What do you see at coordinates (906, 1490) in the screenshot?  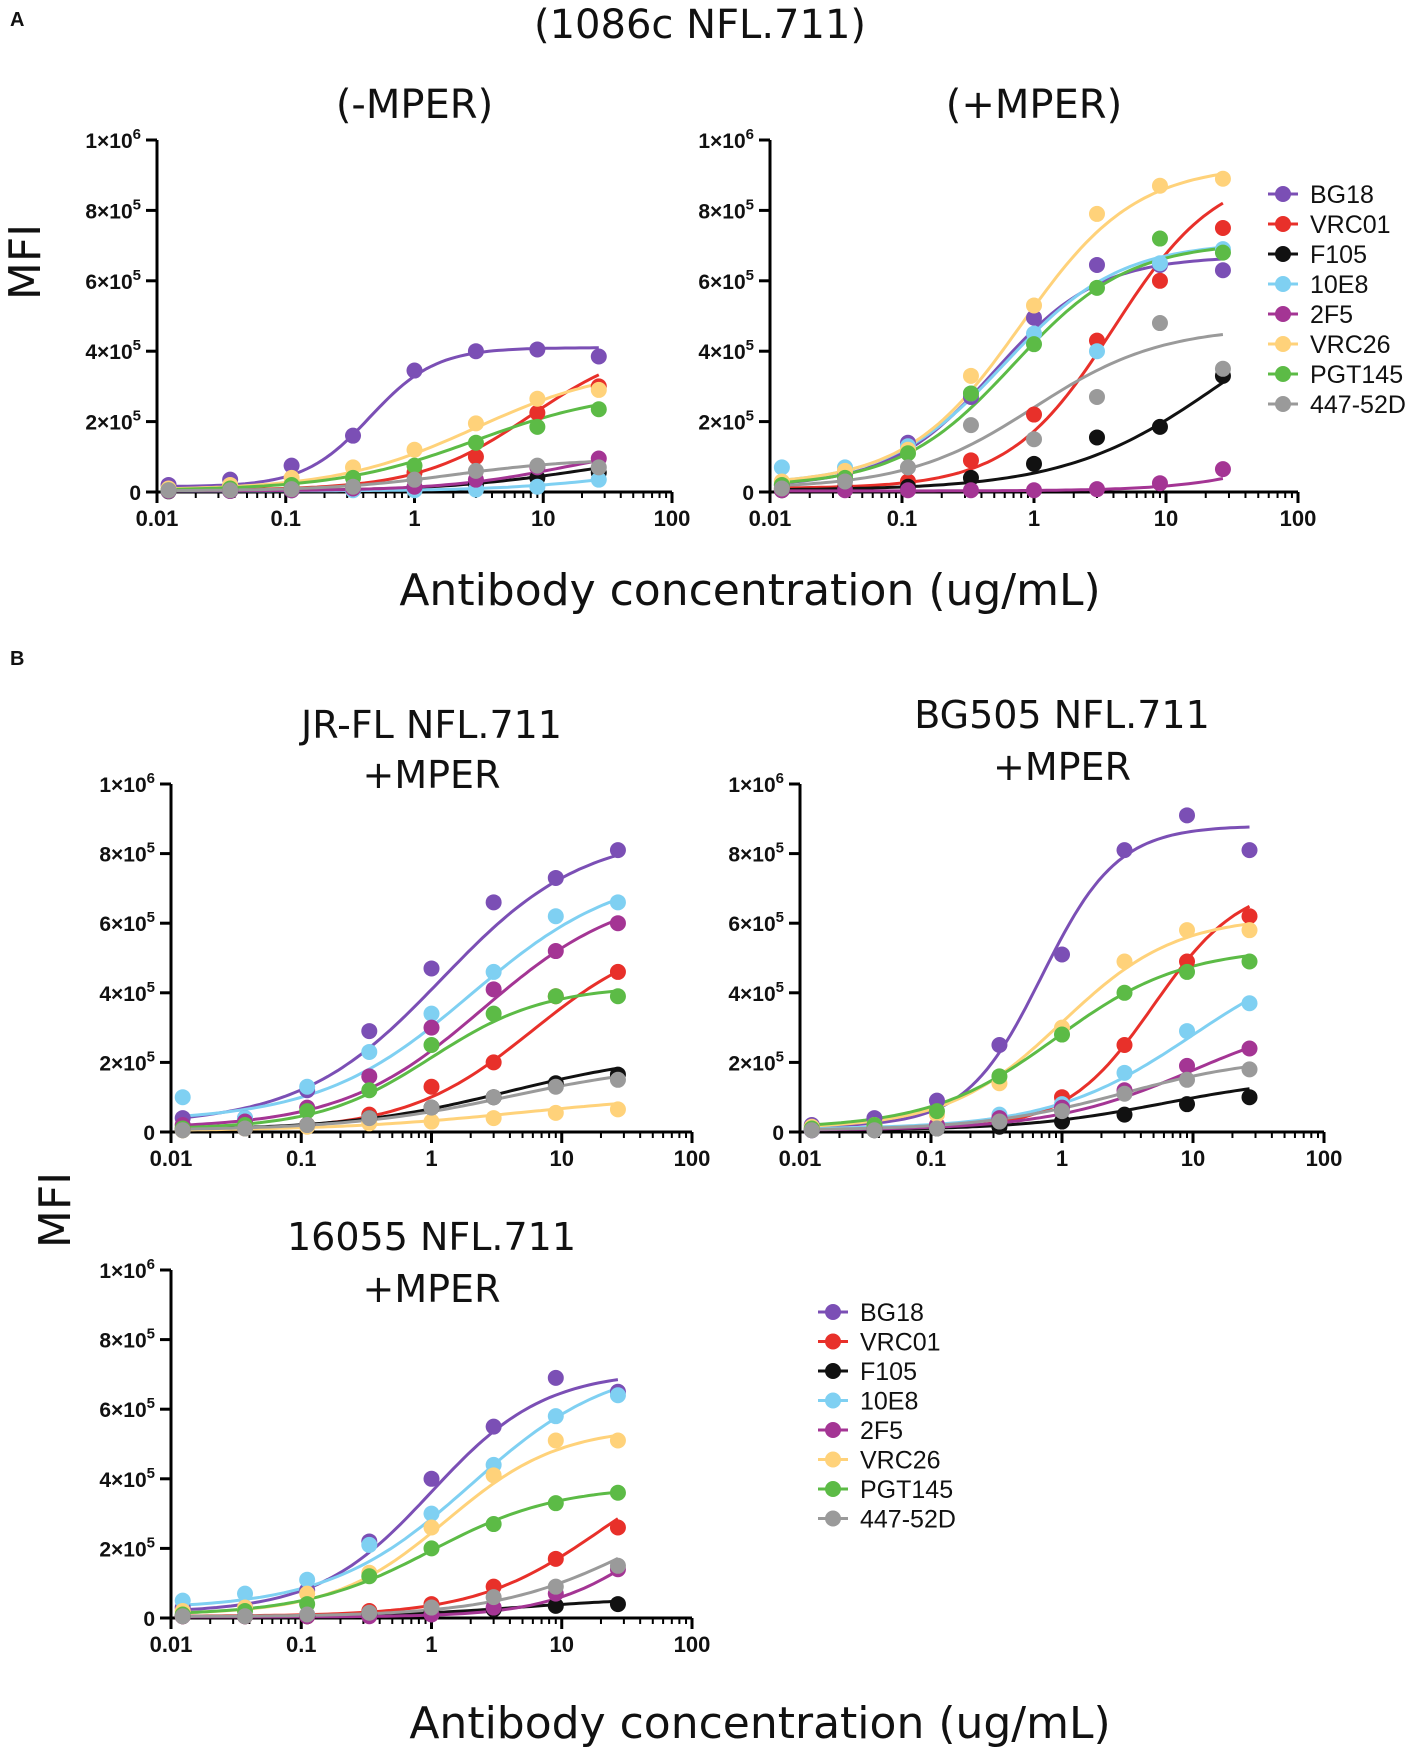 I see `legend-label: PGT145` at bounding box center [906, 1490].